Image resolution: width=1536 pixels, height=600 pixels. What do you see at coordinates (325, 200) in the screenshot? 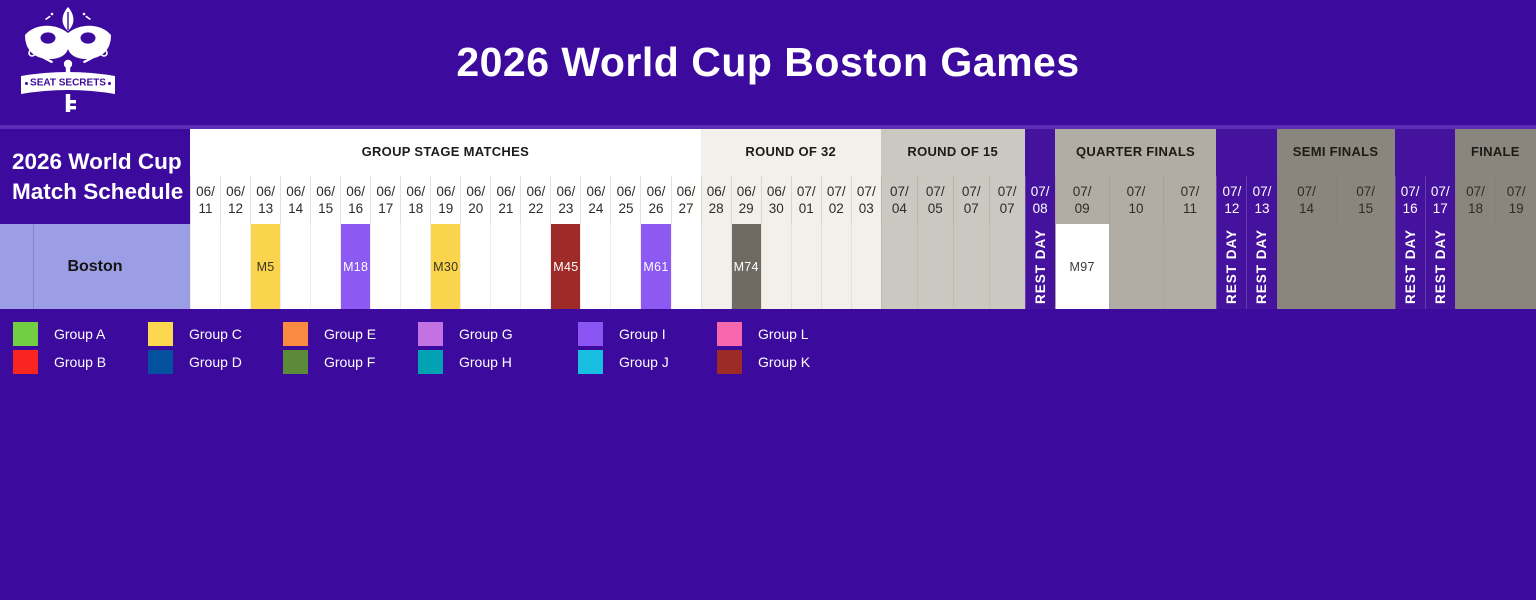
I see `date-cell: 06/15` at bounding box center [325, 200].